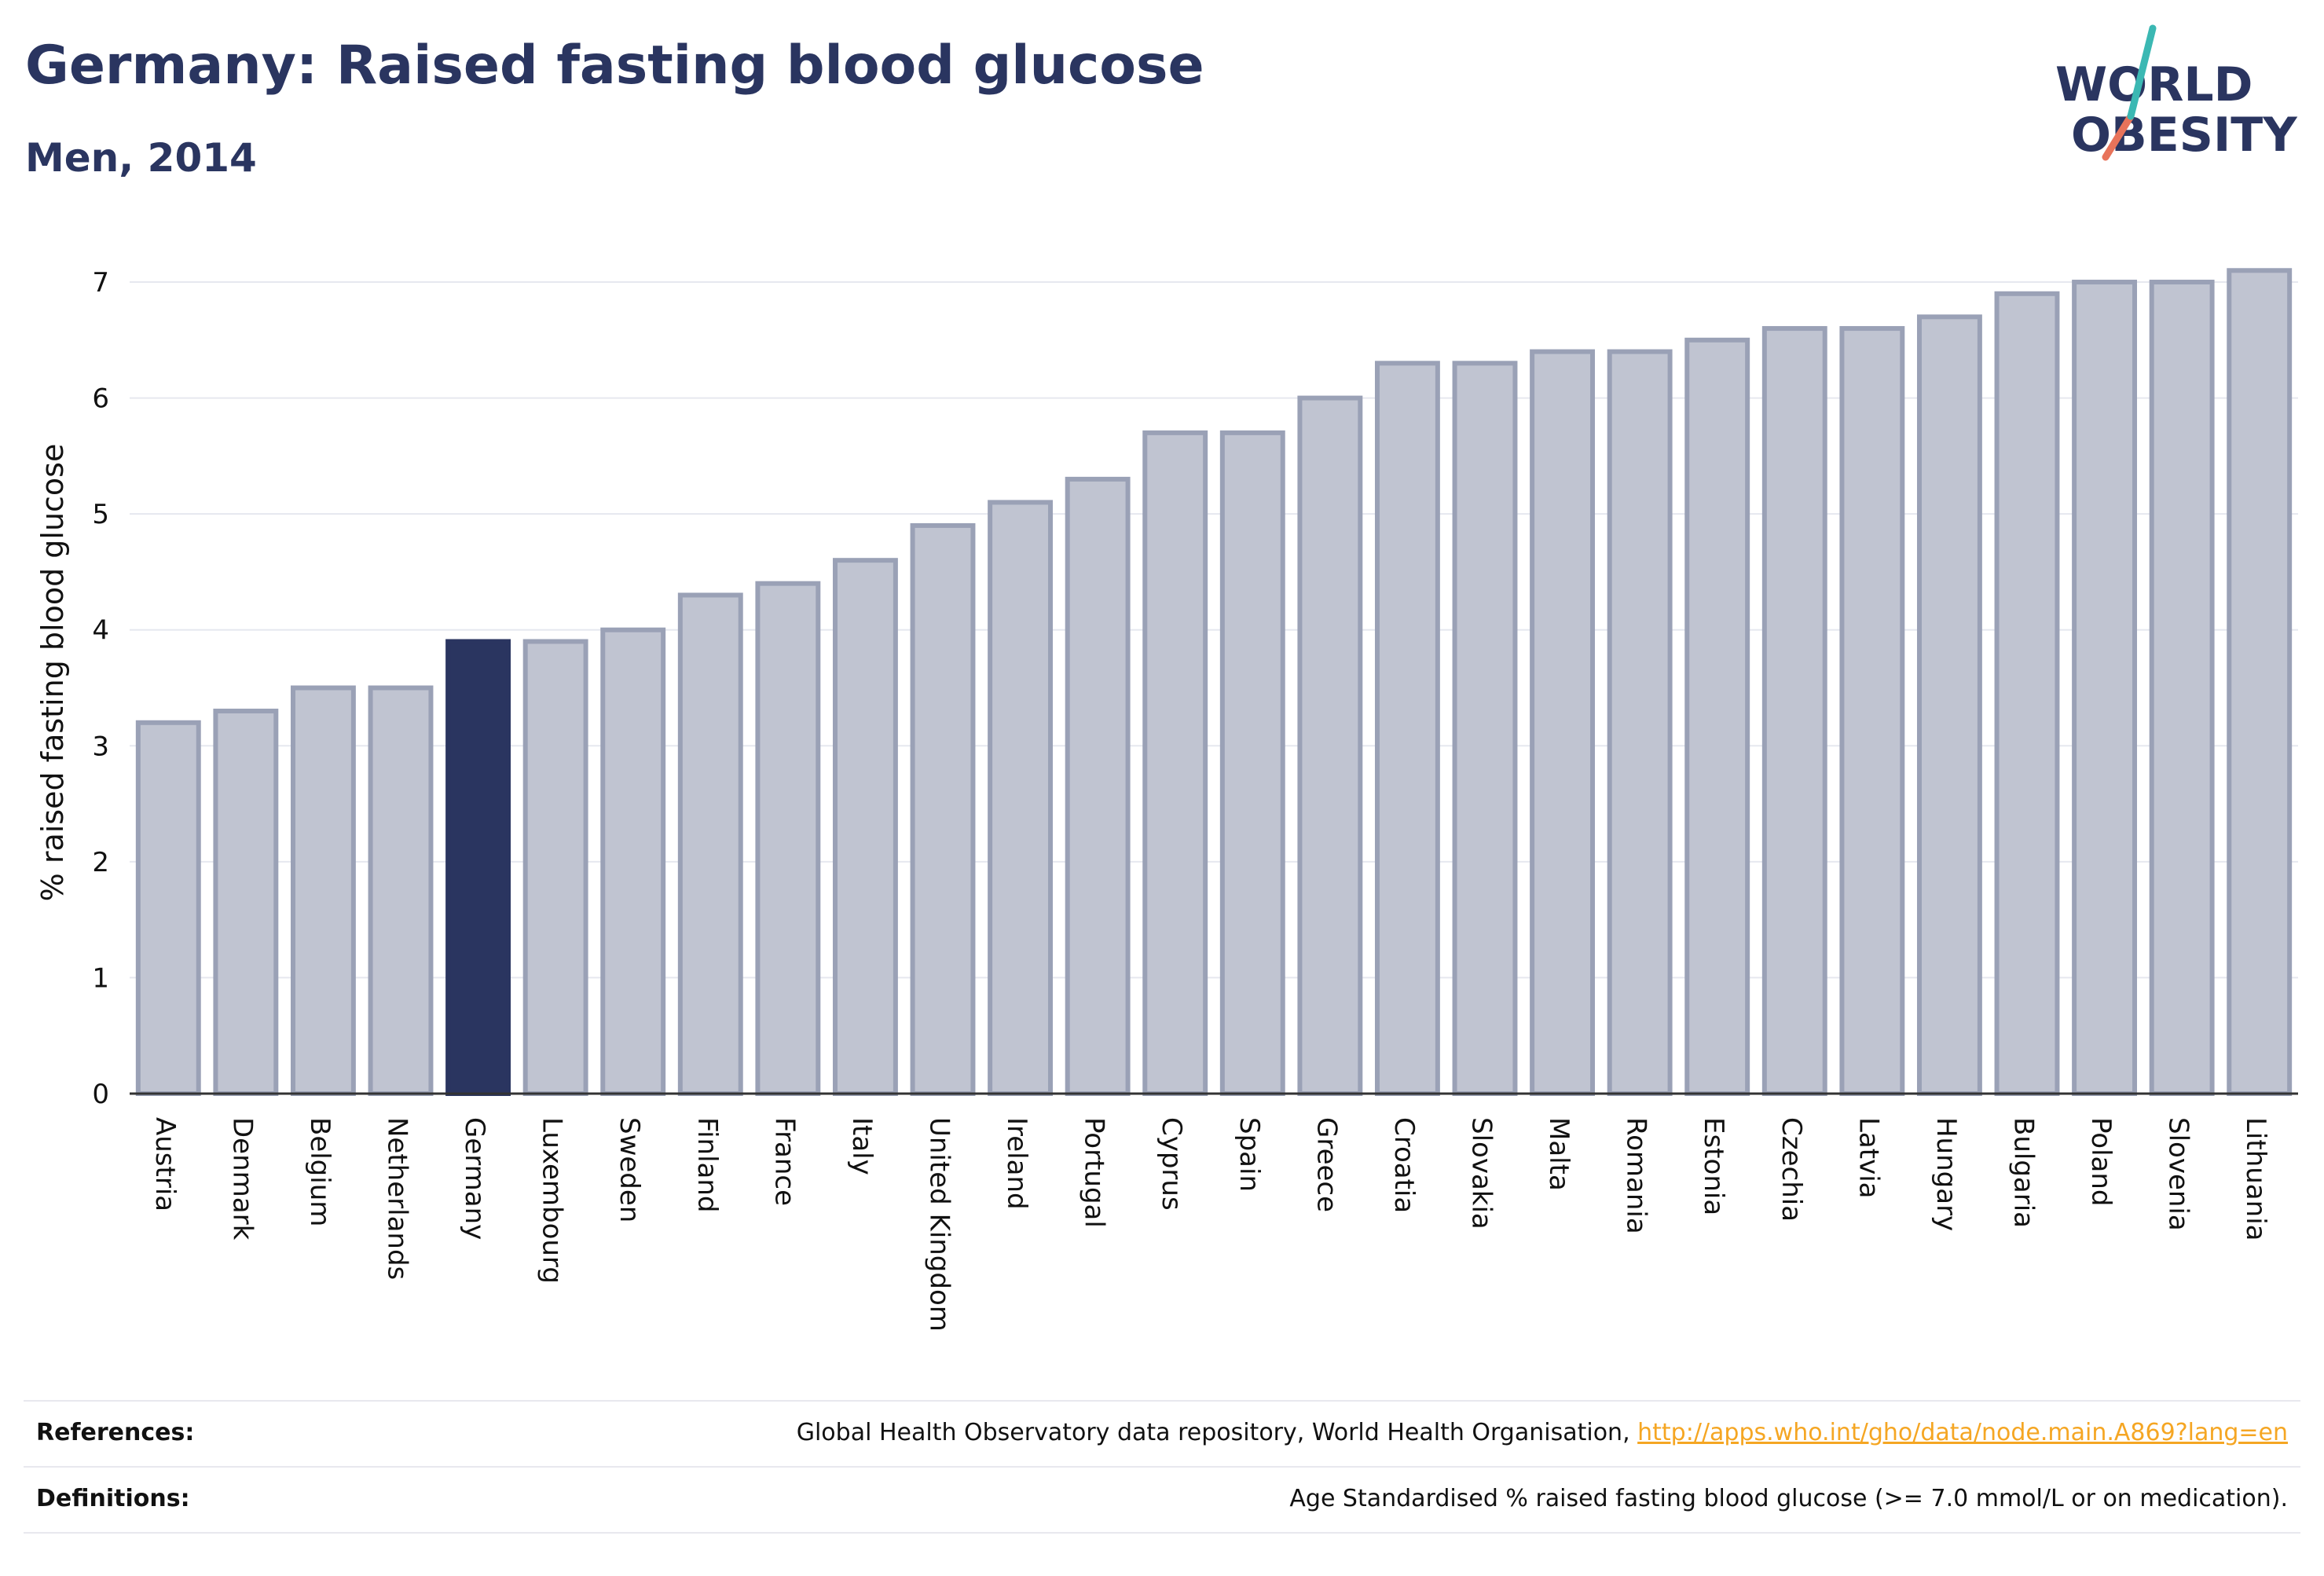 The width and height of the screenshot is (2324, 1576). Describe the element at coordinates (707, 1165) in the screenshot. I see `x-tick-label: Finland` at that location.